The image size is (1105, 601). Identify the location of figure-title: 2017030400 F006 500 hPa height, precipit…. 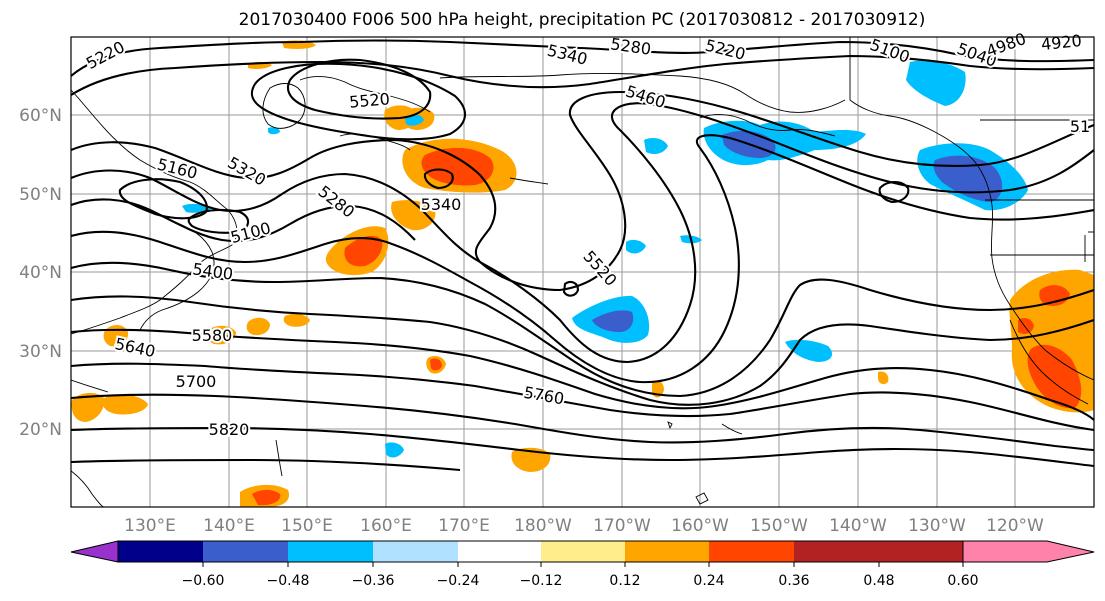
(582, 20).